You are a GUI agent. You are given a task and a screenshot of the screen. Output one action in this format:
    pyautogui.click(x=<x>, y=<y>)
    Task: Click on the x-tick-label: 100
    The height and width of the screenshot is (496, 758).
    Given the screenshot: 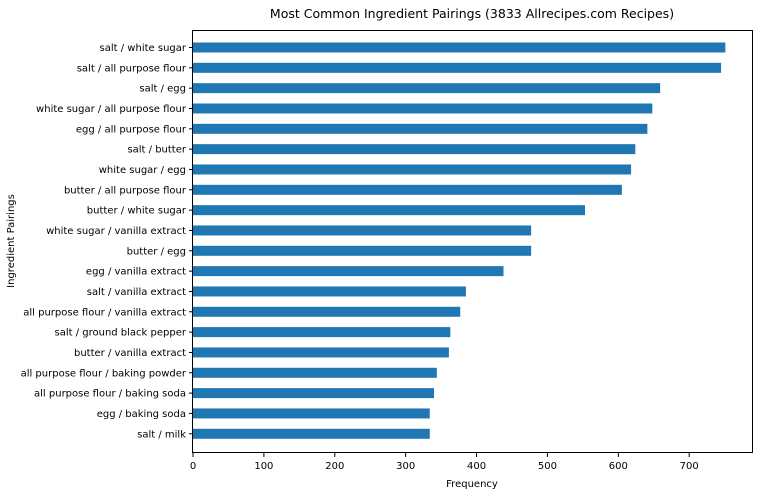 What is the action you would take?
    pyautogui.click(x=263, y=466)
    